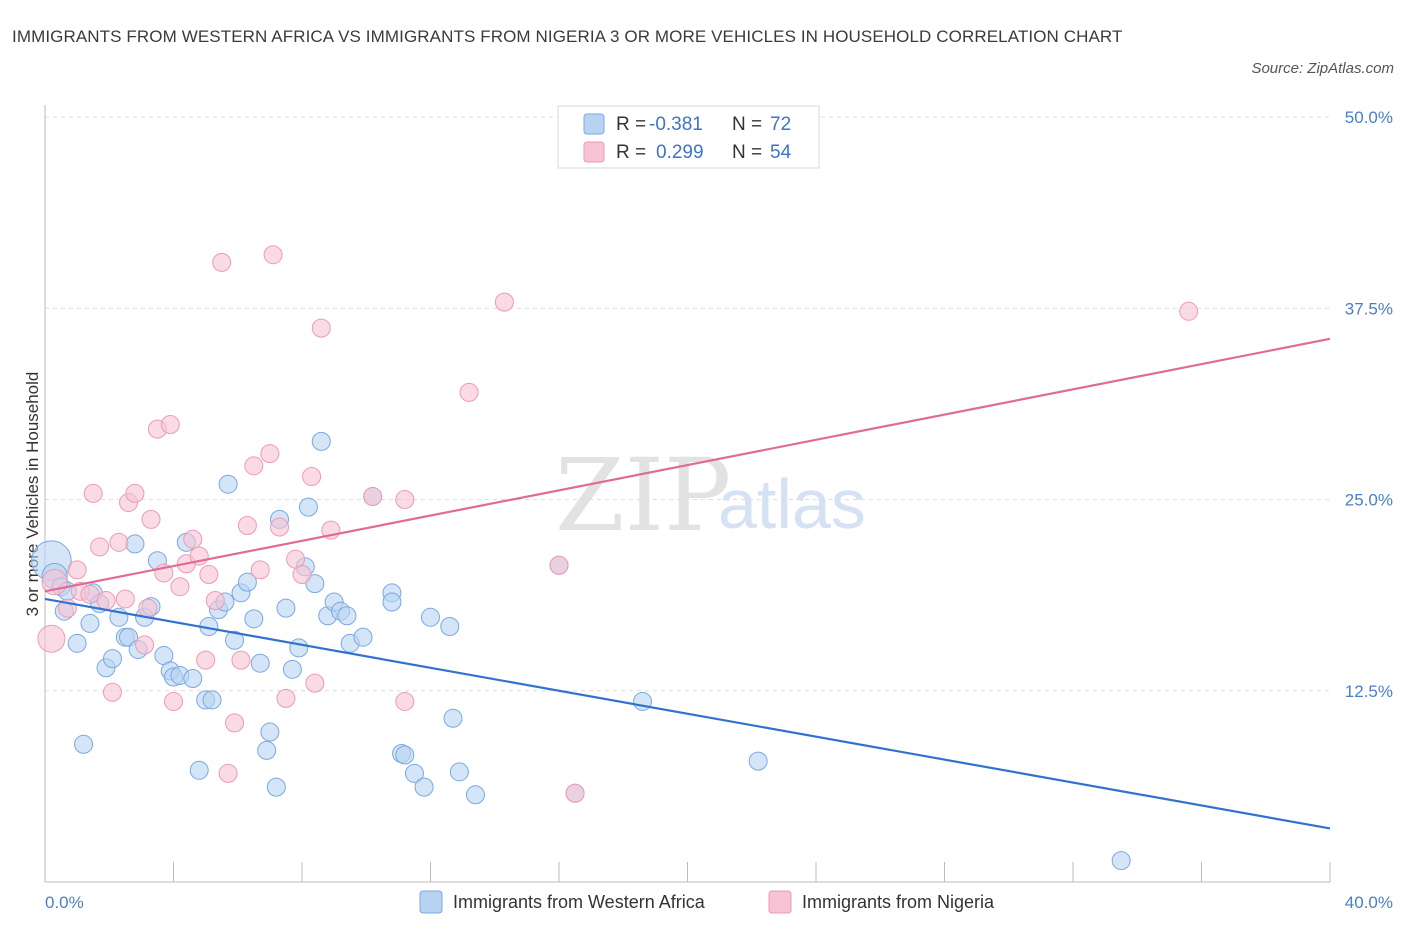  What do you see at coordinates (1369, 902) in the screenshot?
I see `x-tick-label-1: 40.0%` at bounding box center [1369, 902].